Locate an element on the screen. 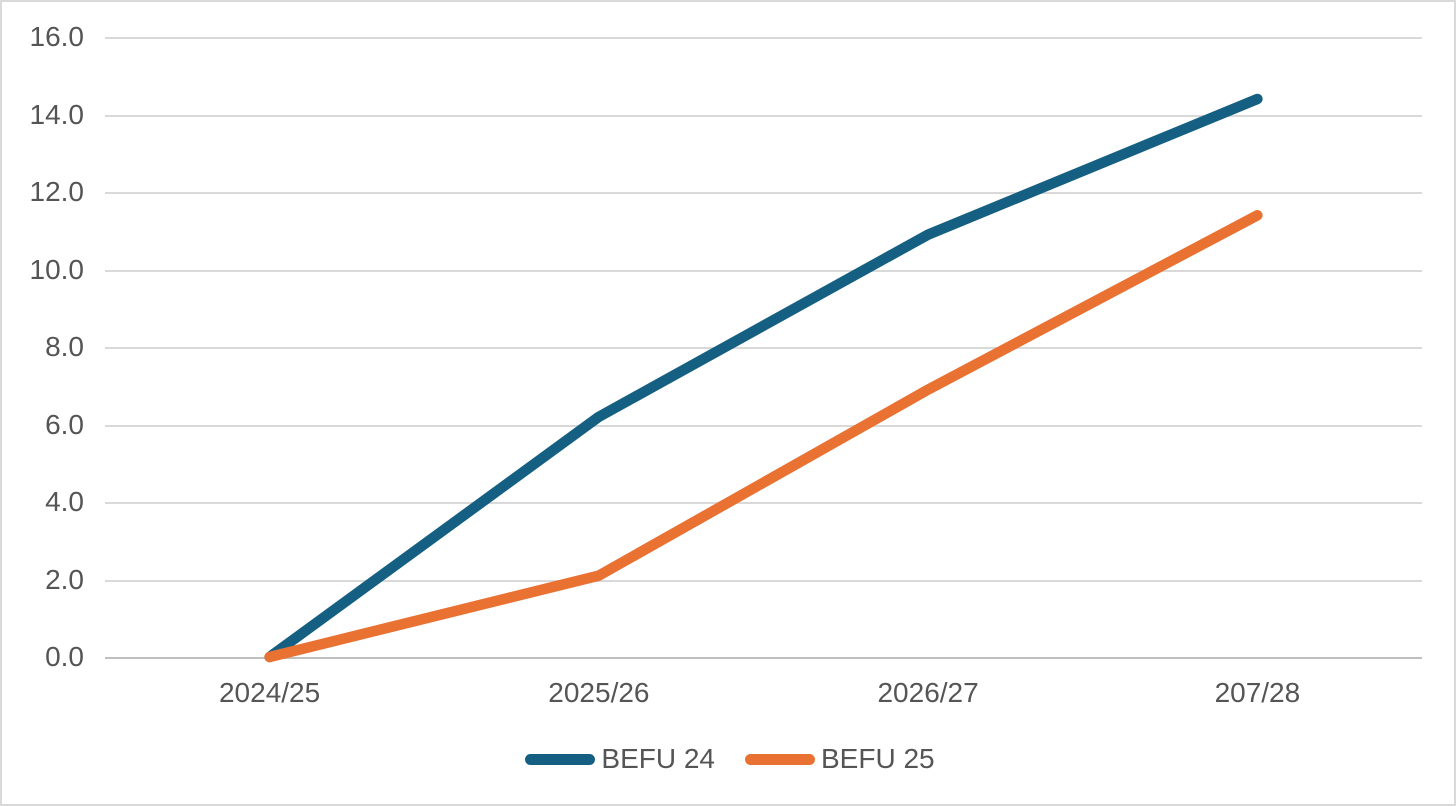 The width and height of the screenshot is (1456, 806). y-tick-label: 6.0 is located at coordinates (64, 424).